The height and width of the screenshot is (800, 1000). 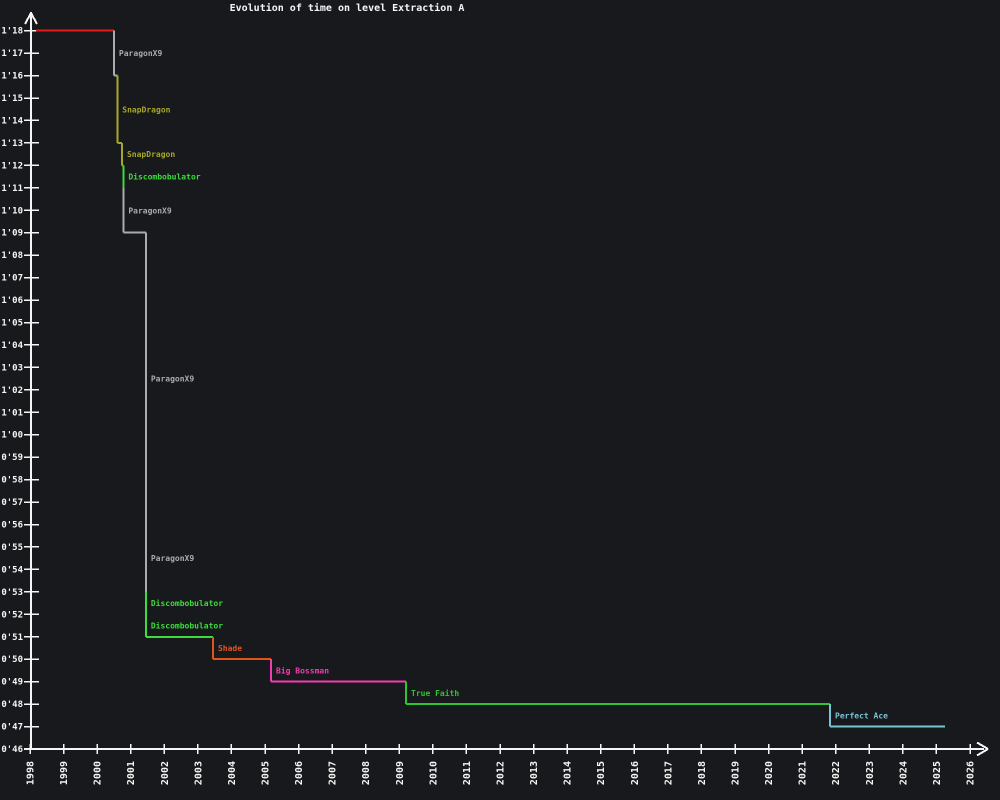 What do you see at coordinates (435, 693) in the screenshot?
I see `record-label: True Faith` at bounding box center [435, 693].